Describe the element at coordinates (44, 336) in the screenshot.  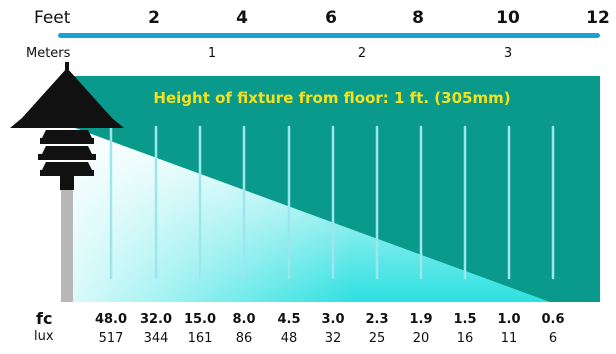
I see `lux-label: lux` at that location.